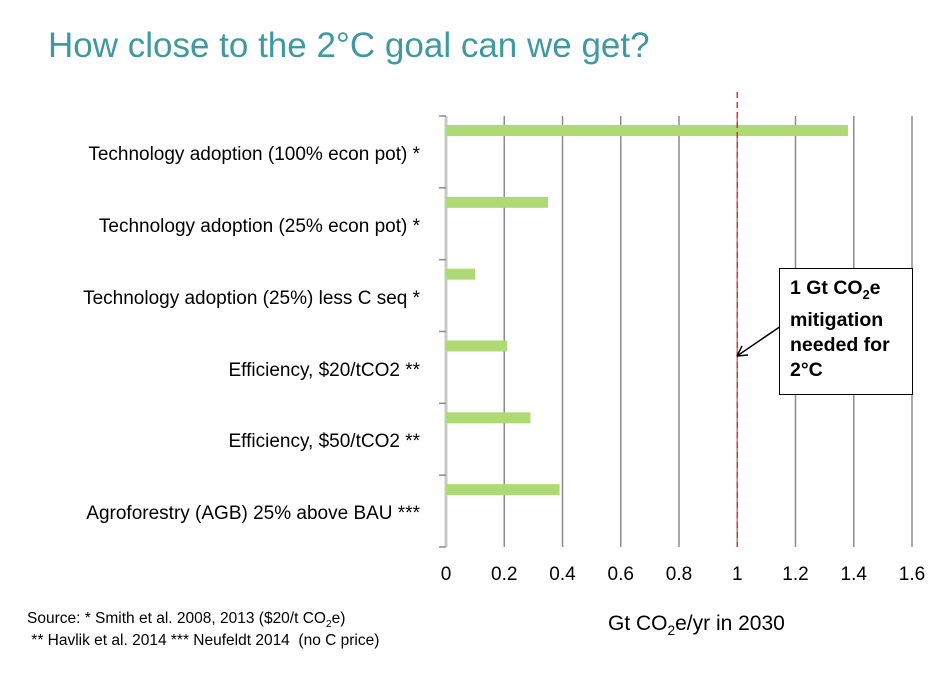  I want to click on x-label-text: Gt CO, so click(638, 623).